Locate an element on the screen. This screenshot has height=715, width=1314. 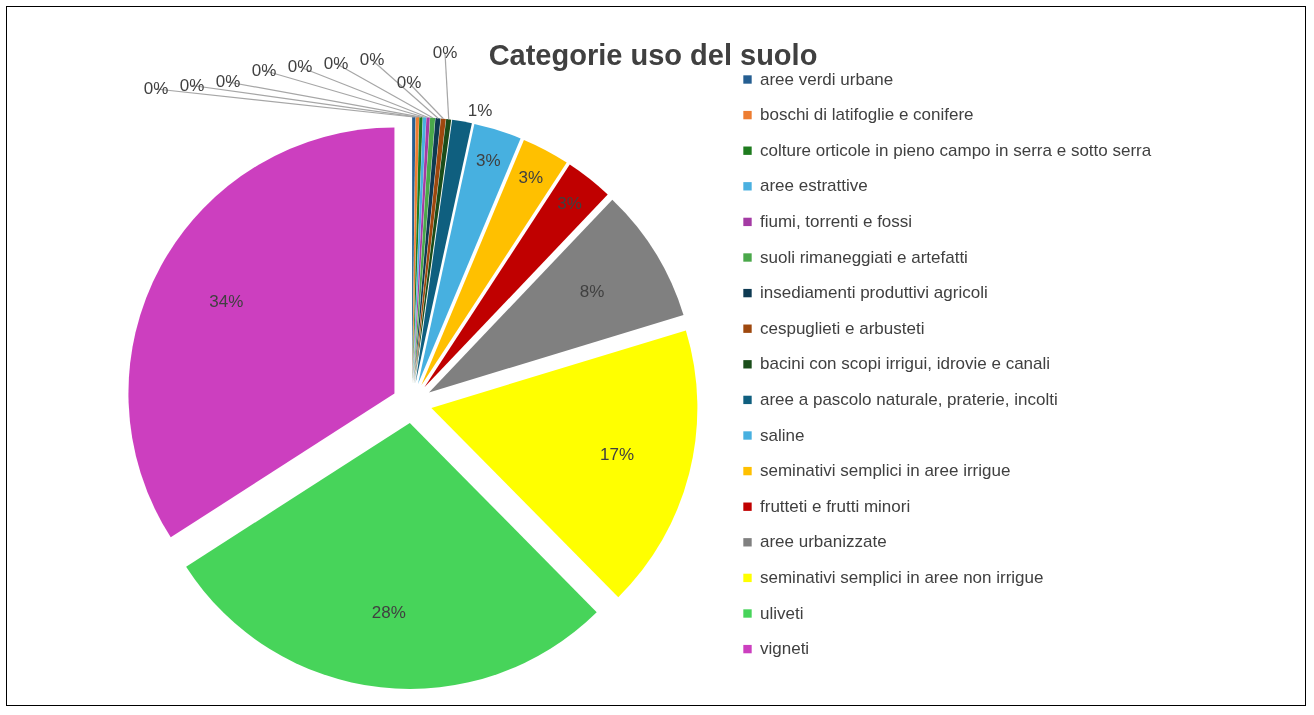
legend-label: insediamenti produttivi agricoli is located at coordinates (874, 293).